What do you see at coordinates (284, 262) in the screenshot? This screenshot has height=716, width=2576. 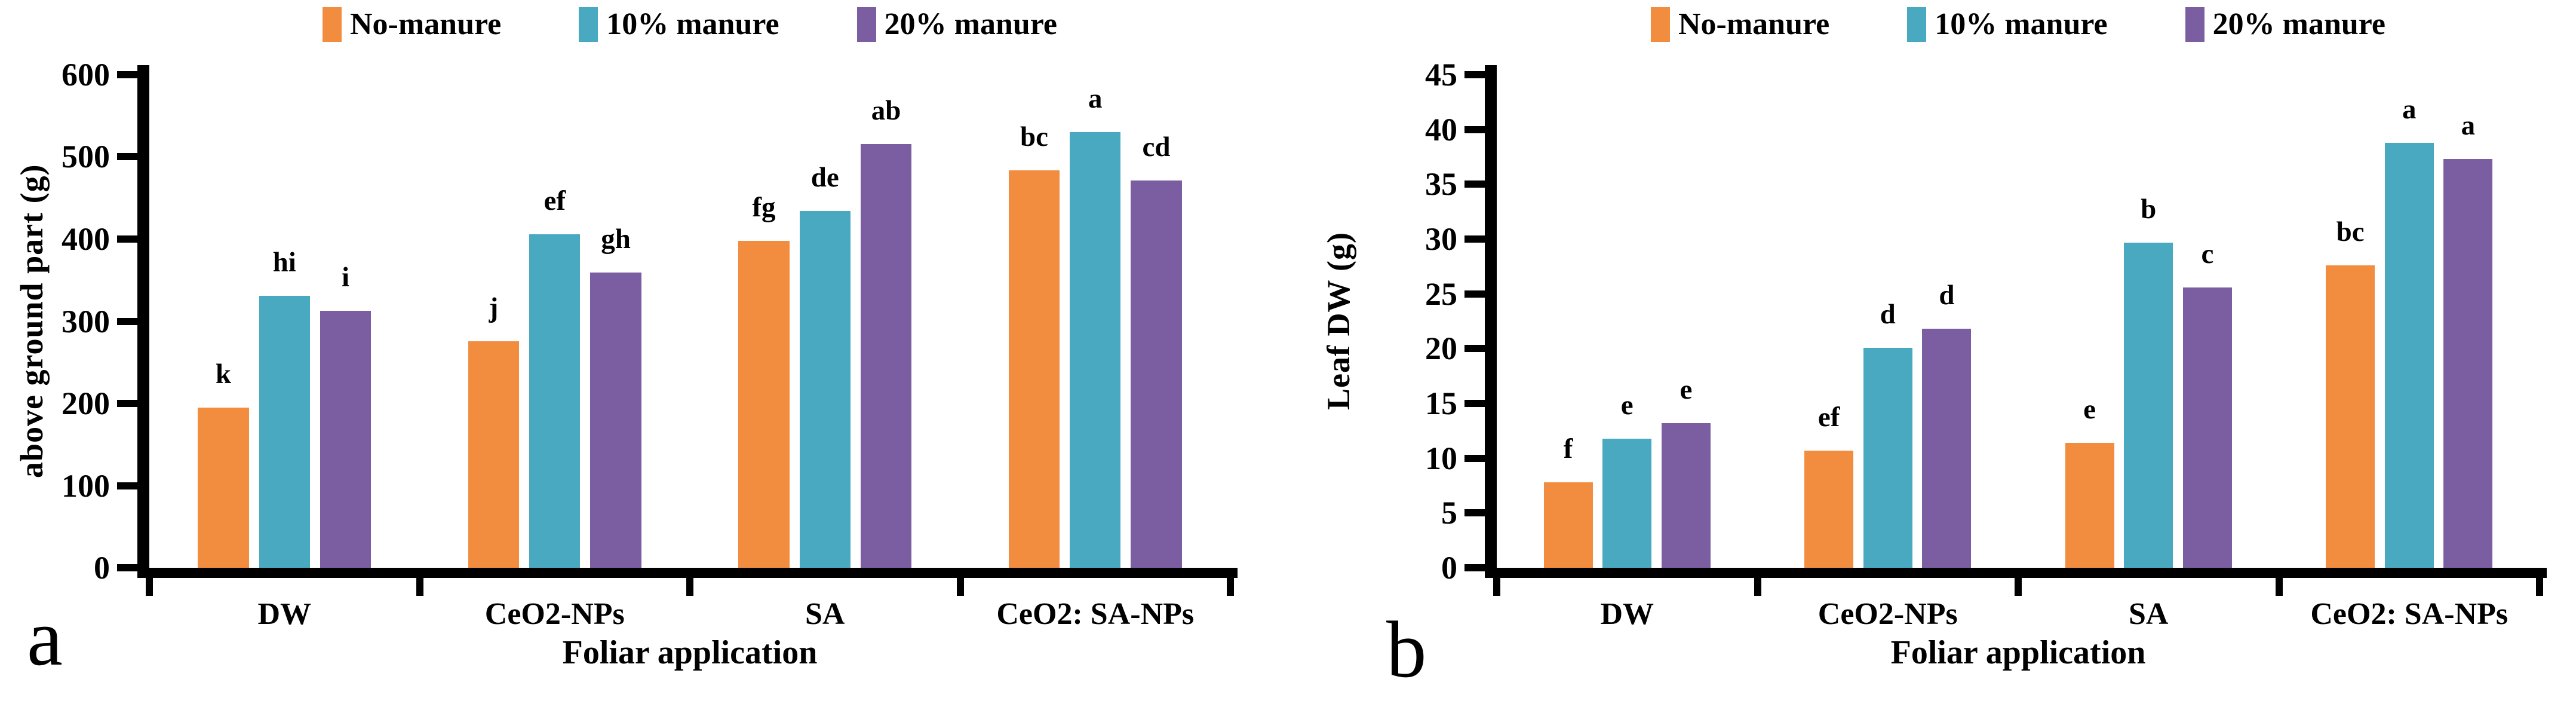 I see `significance-letter: hi` at bounding box center [284, 262].